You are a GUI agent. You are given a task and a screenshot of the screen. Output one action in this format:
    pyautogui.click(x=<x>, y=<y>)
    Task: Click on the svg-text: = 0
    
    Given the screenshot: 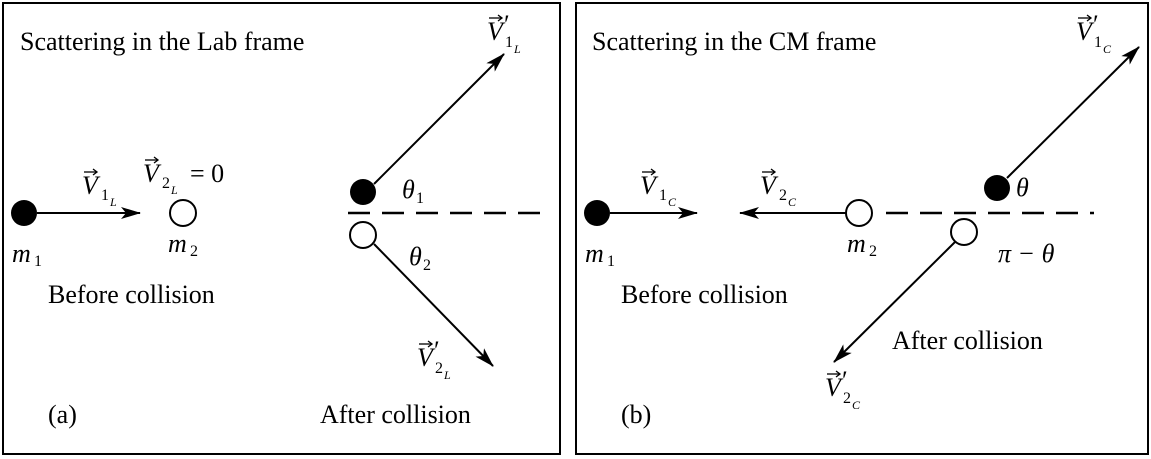 What is the action you would take?
    pyautogui.click(x=207, y=173)
    